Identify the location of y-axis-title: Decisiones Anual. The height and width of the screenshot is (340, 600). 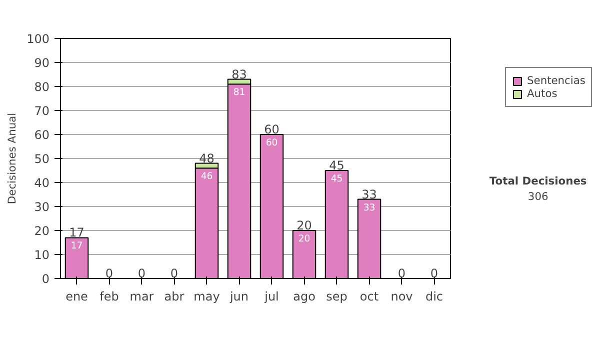
(12, 158).